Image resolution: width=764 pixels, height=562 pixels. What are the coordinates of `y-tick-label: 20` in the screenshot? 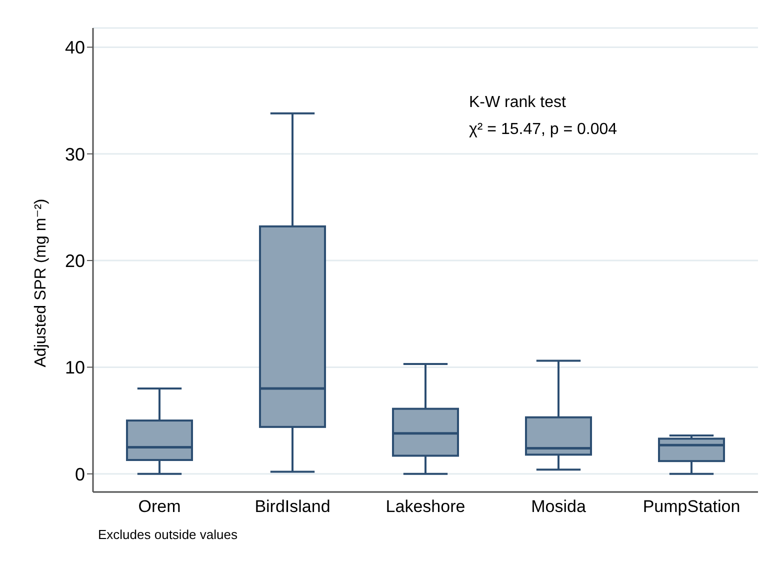 It's located at (74, 260).